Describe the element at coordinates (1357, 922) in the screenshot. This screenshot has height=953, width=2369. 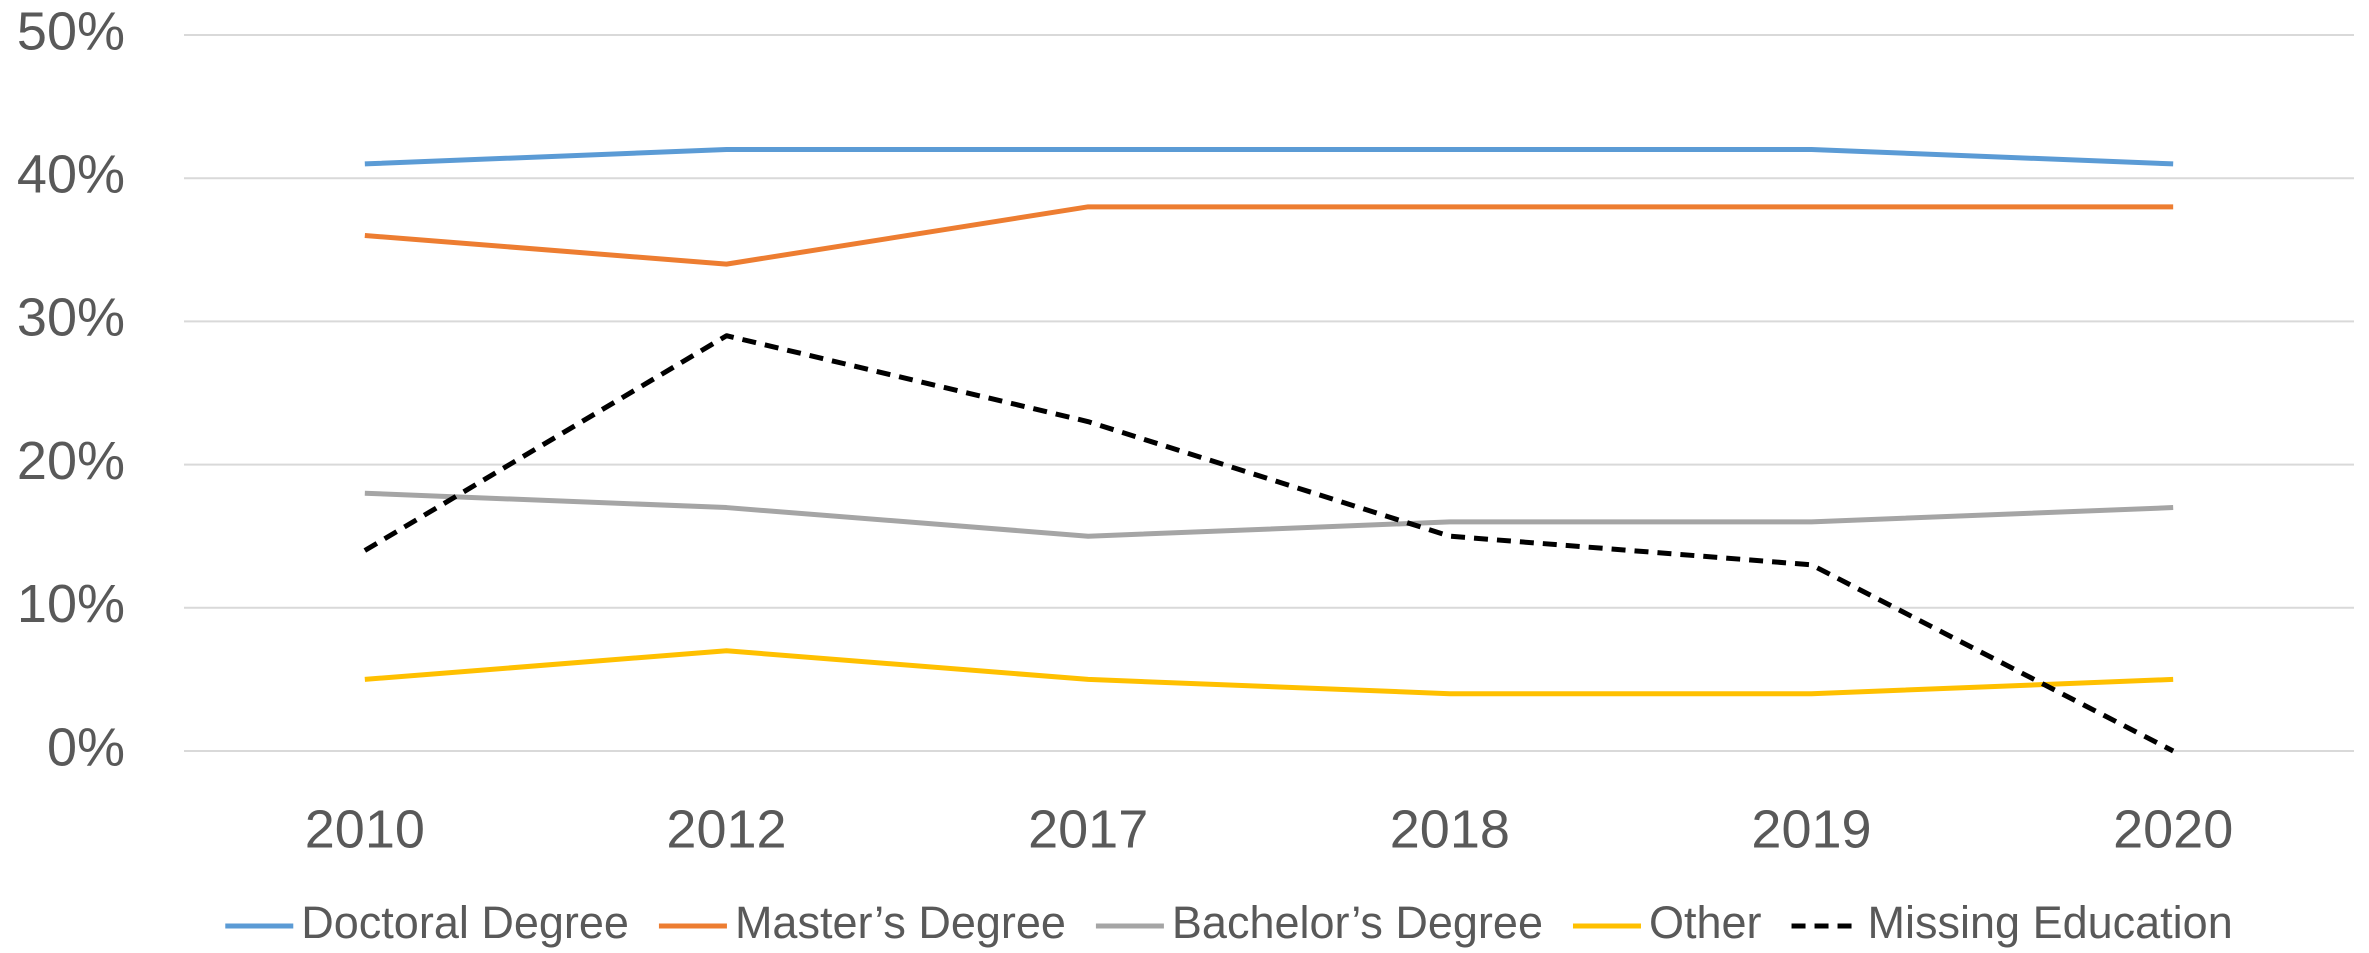
I see `legend-label: Bachelor’s Degree` at that location.